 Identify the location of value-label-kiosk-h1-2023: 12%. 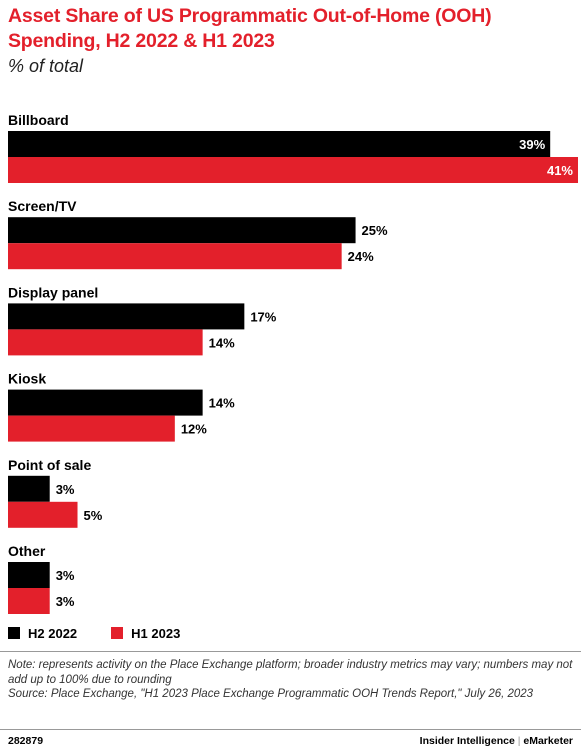
(194, 429).